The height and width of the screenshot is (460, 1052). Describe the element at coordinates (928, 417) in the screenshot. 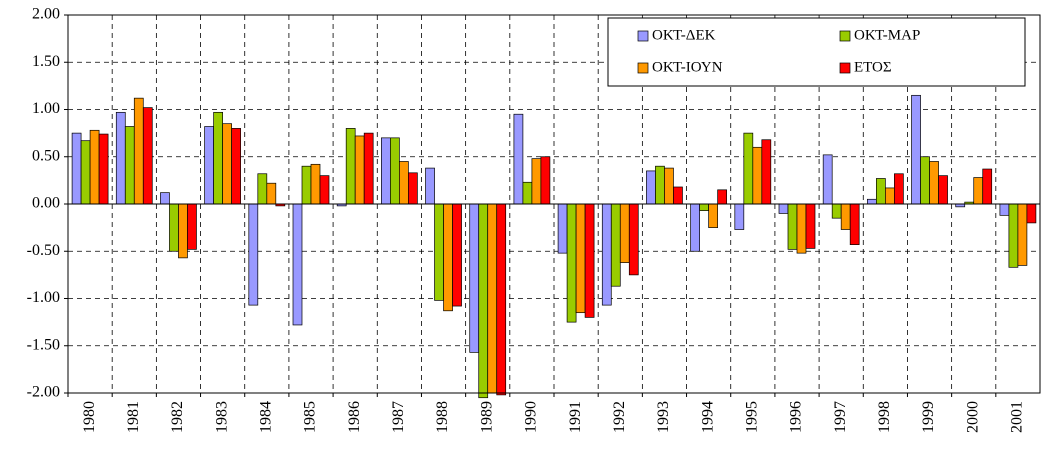

I see `x-tick-label: 1999` at that location.